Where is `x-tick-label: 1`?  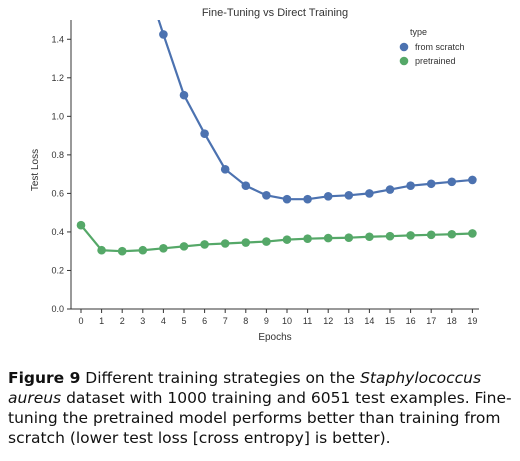
x-tick-label: 1 is located at coordinates (101, 321).